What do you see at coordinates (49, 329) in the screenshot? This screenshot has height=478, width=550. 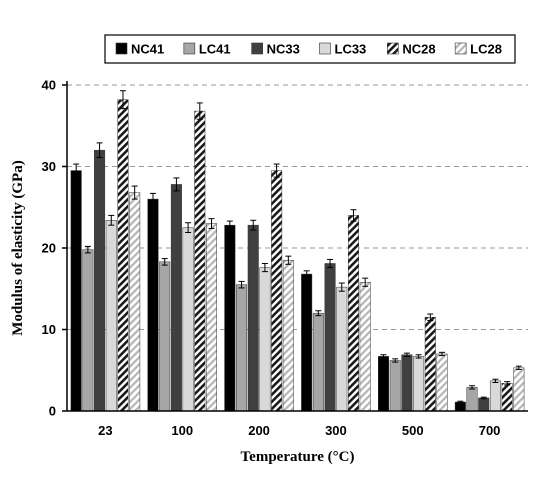 I see `y-tick-label: 10` at bounding box center [49, 329].